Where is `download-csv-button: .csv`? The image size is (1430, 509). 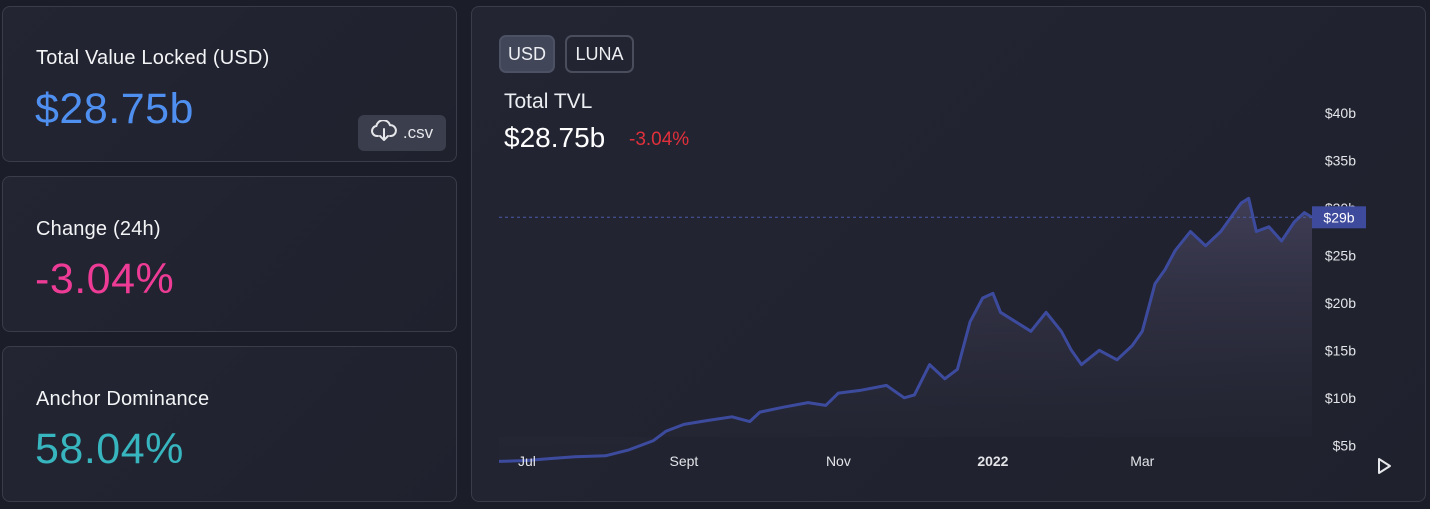
download-csv-button: .csv is located at coordinates (402, 133).